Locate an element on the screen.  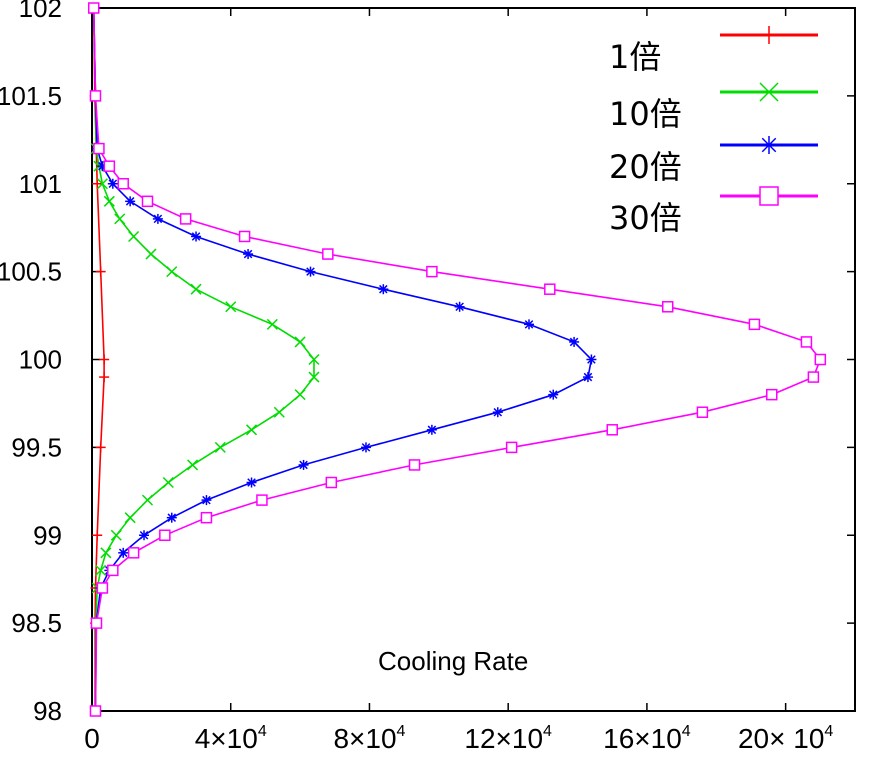
legend-label: 30倍 is located at coordinates (645, 218).